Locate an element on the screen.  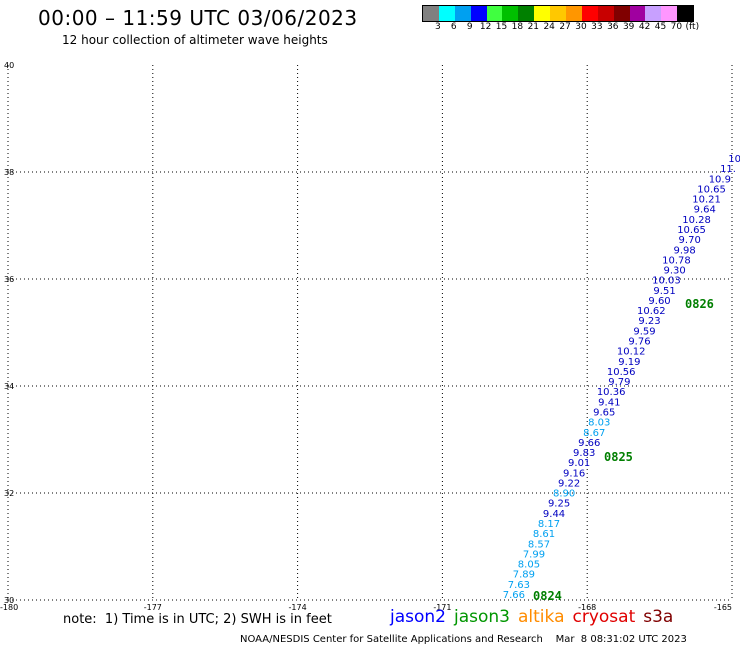
wave-height-label: 9.51 is located at coordinates (664, 291).